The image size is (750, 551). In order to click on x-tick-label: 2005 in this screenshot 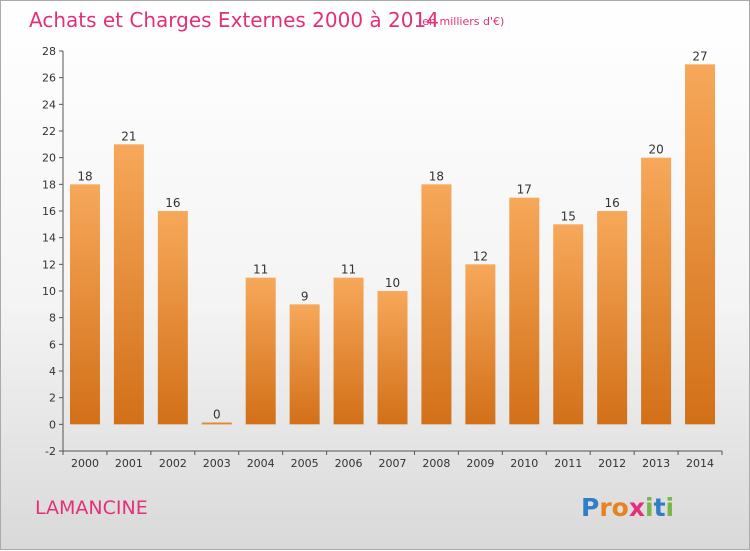, I will do `click(305, 463)`.